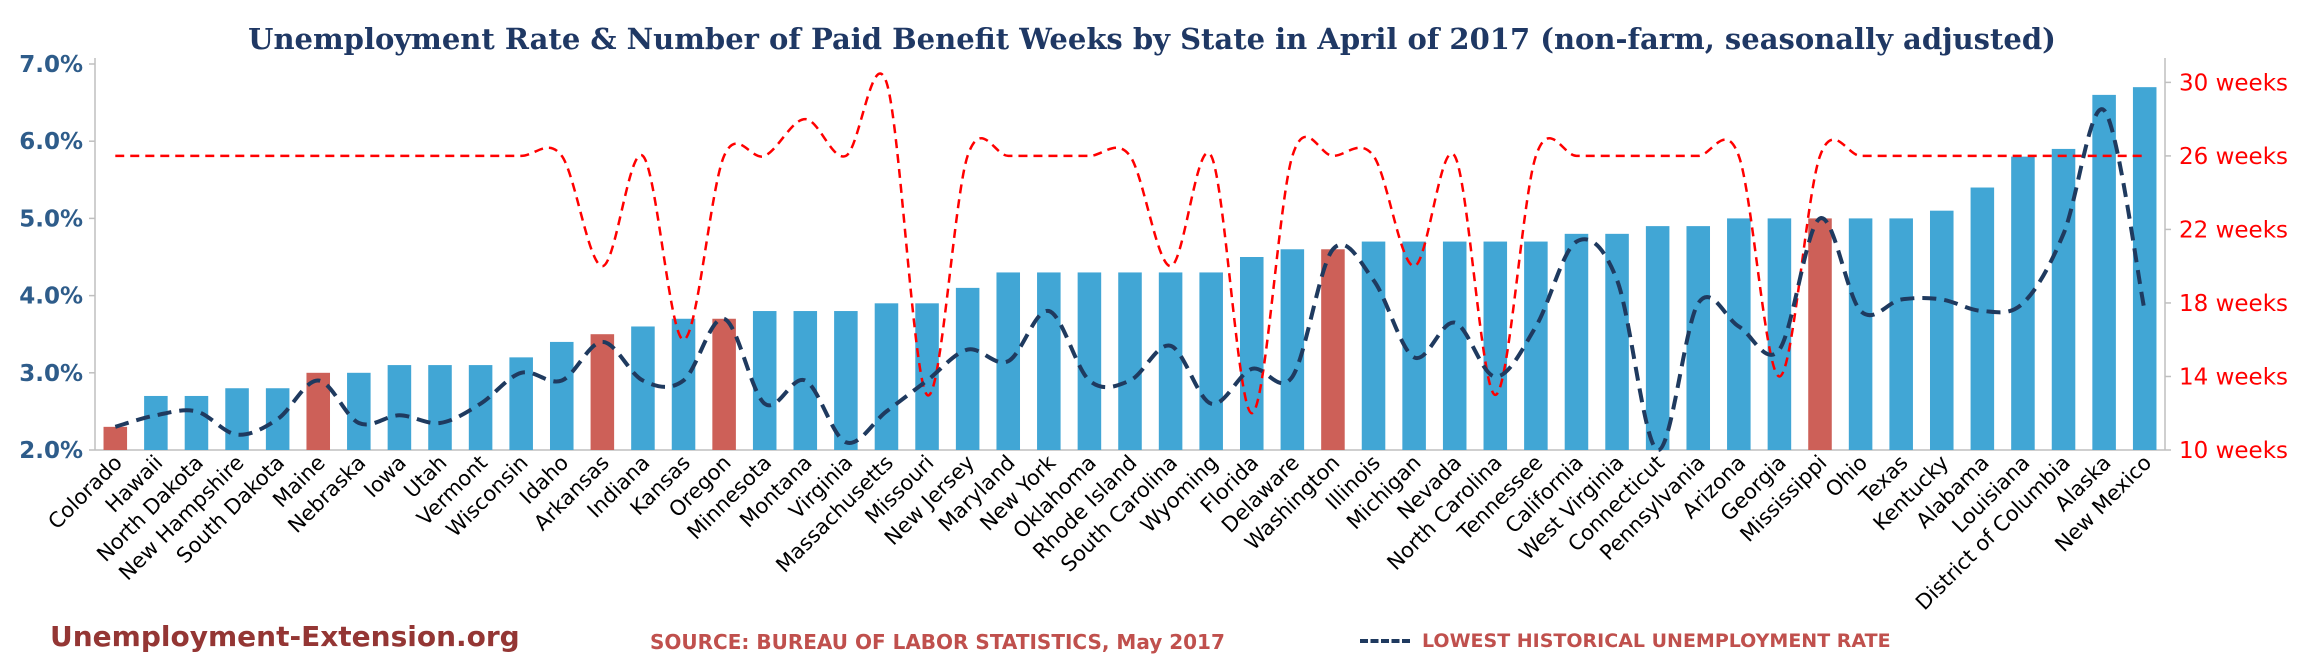  What do you see at coordinates (51, 65) in the screenshot?
I see `left-tick-label: 7.0%` at bounding box center [51, 65].